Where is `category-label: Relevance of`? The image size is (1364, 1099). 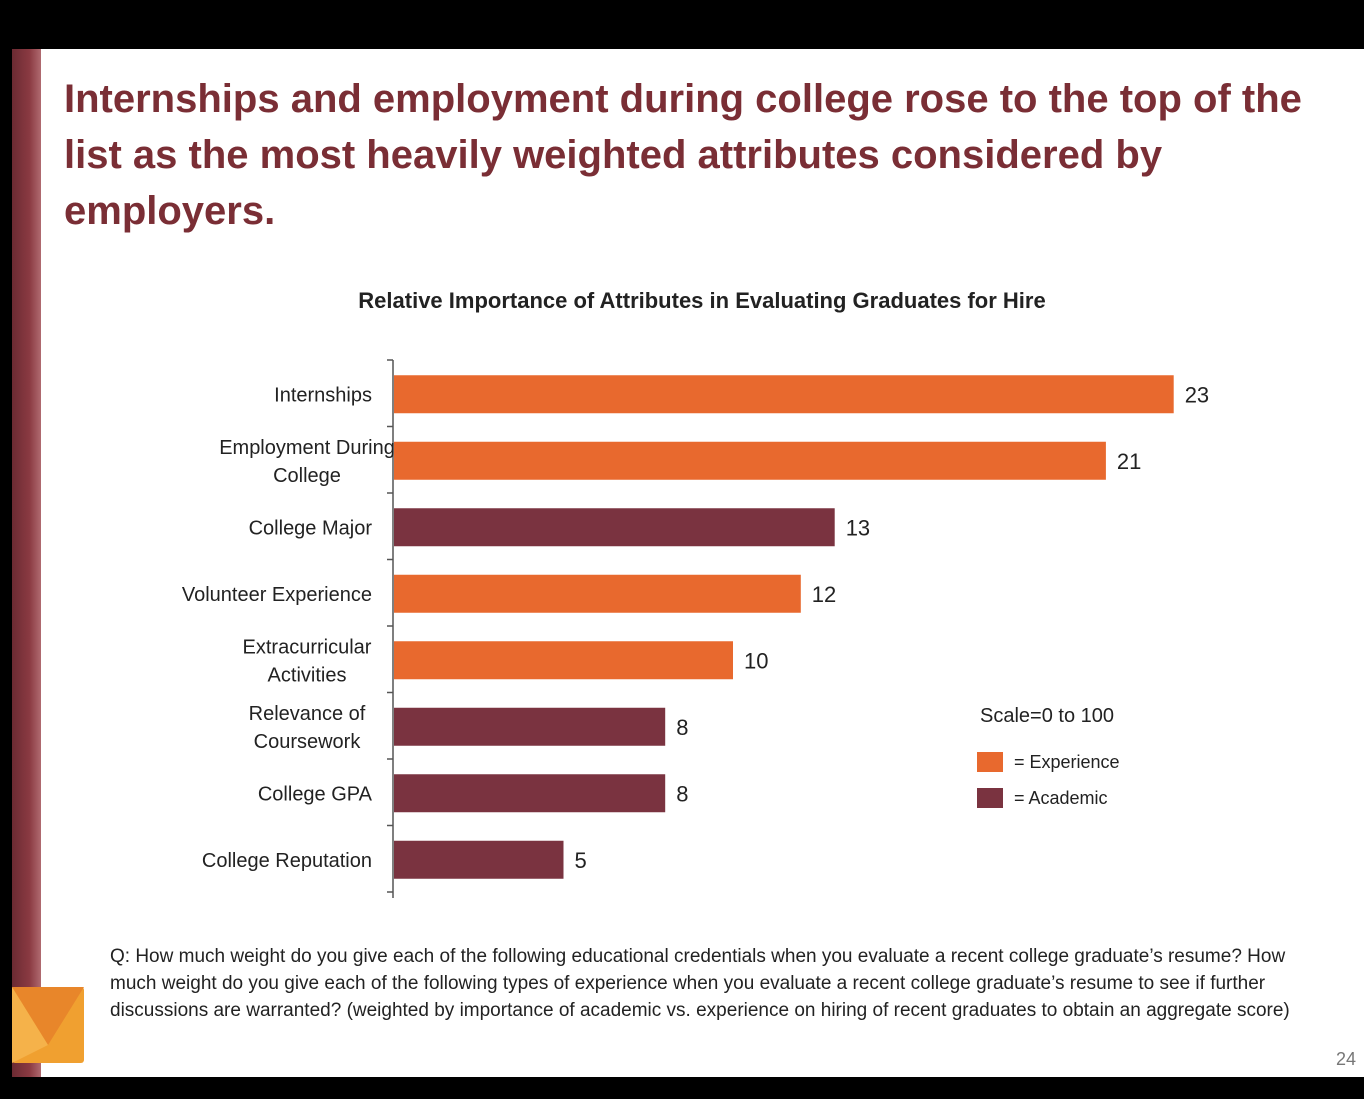
category-label: Relevance of is located at coordinates (307, 714).